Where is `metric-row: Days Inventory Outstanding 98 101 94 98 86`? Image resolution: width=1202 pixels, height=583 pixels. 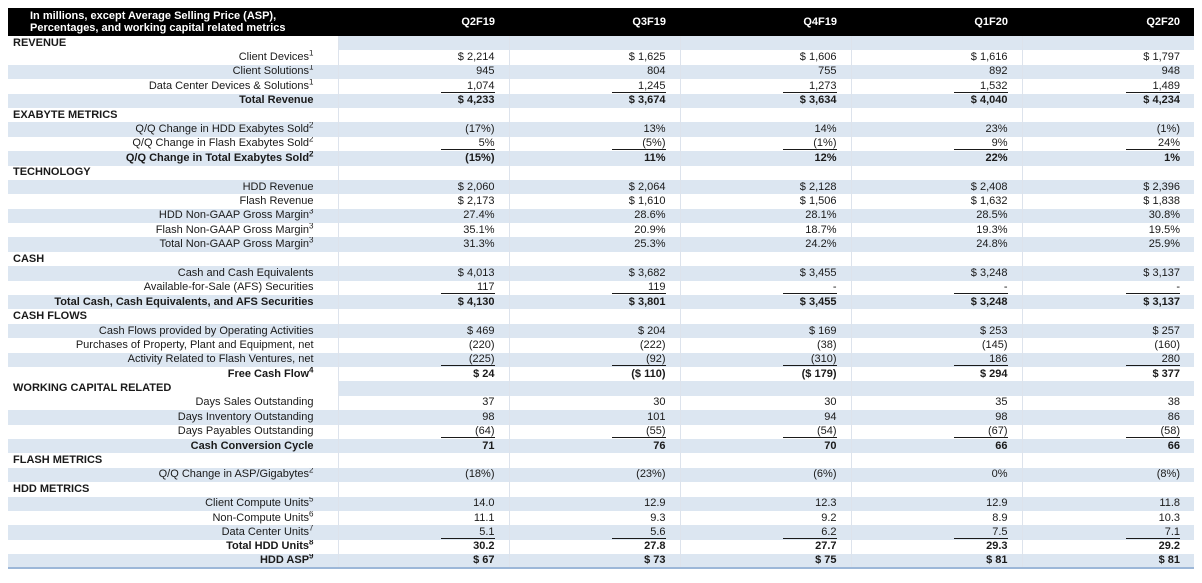 metric-row: Days Inventory Outstanding 98 101 94 98 86 is located at coordinates (601, 417).